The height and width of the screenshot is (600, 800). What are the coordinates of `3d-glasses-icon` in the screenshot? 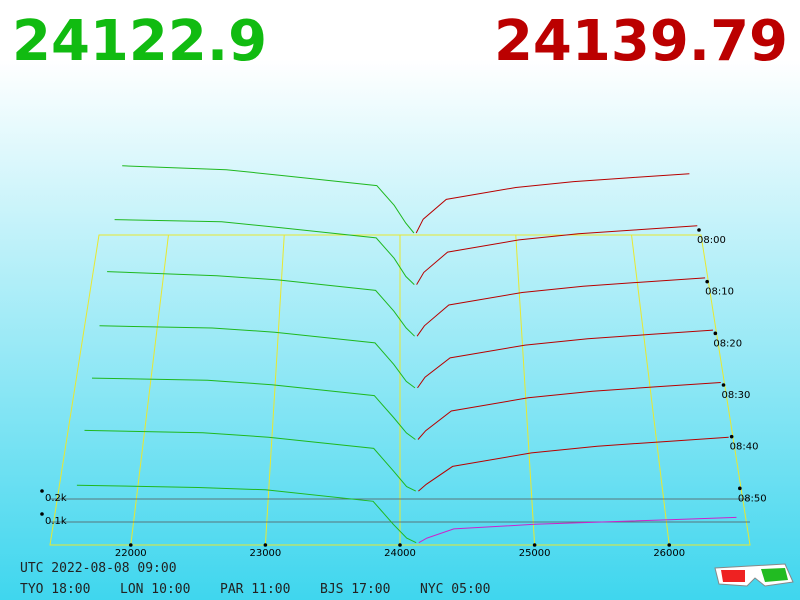 It's located at (754, 575).